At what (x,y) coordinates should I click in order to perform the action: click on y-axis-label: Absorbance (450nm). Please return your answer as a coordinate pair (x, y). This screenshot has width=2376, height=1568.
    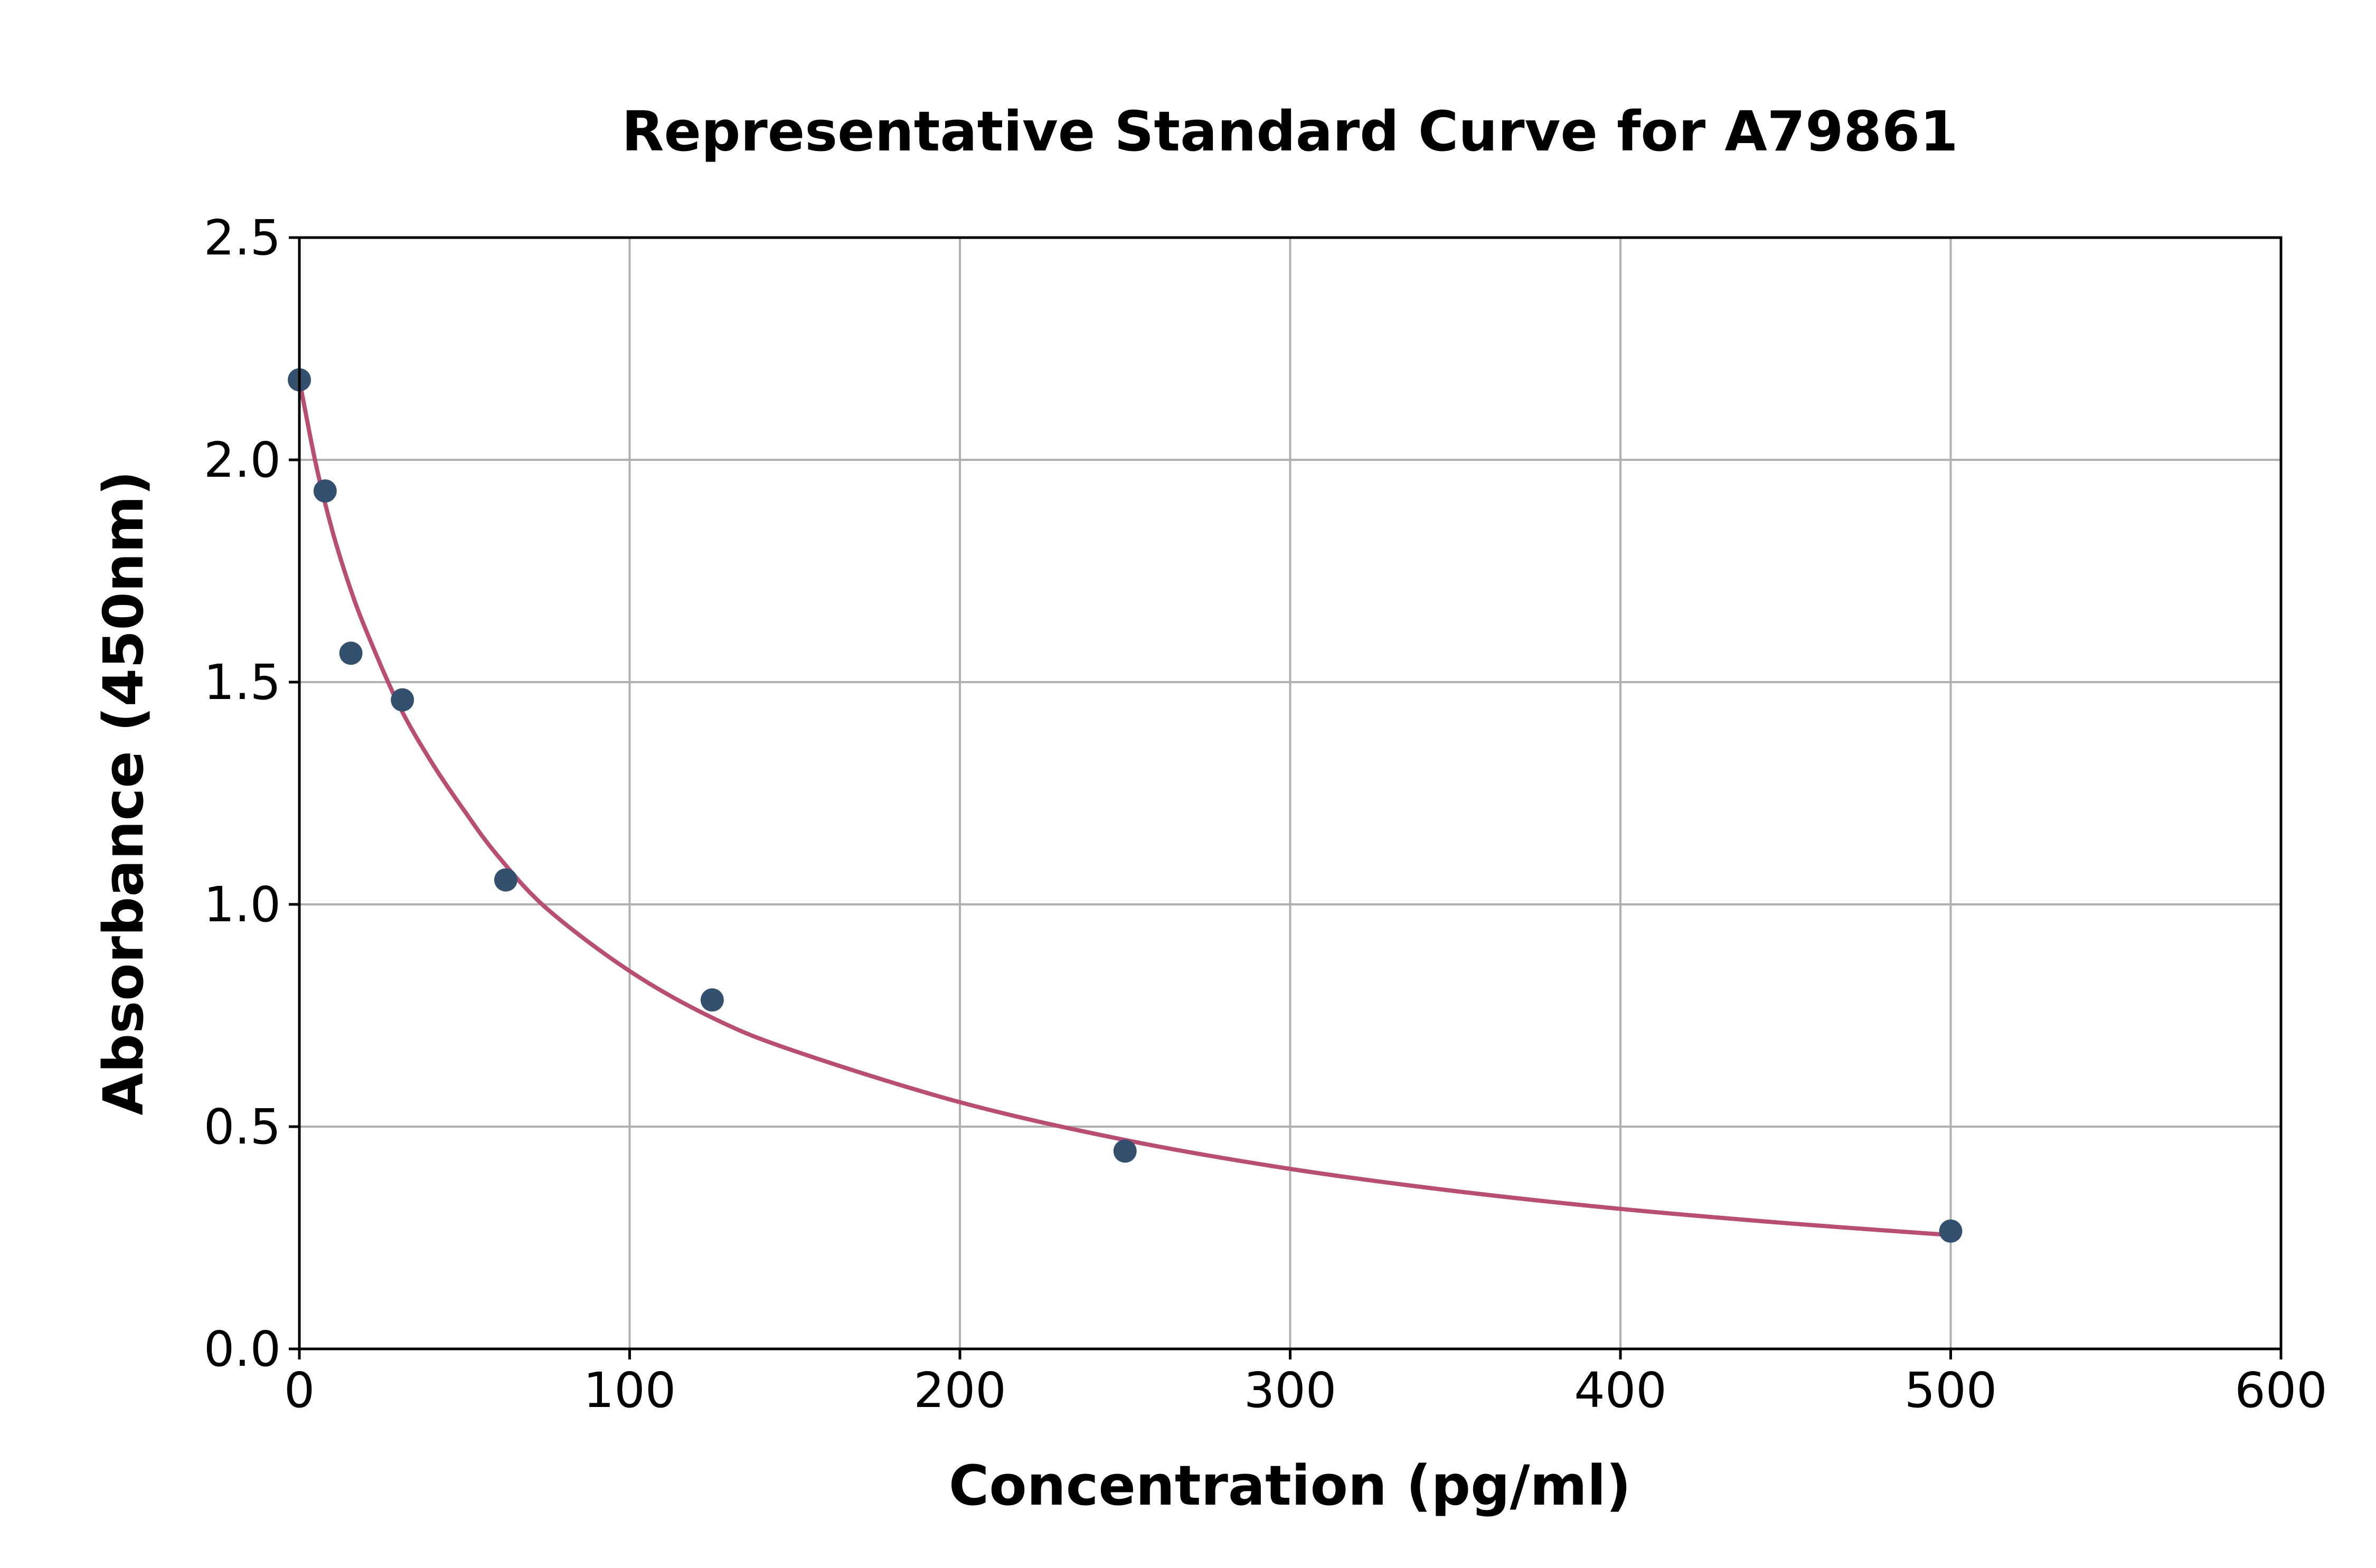
    Looking at the image, I should click on (124, 792).